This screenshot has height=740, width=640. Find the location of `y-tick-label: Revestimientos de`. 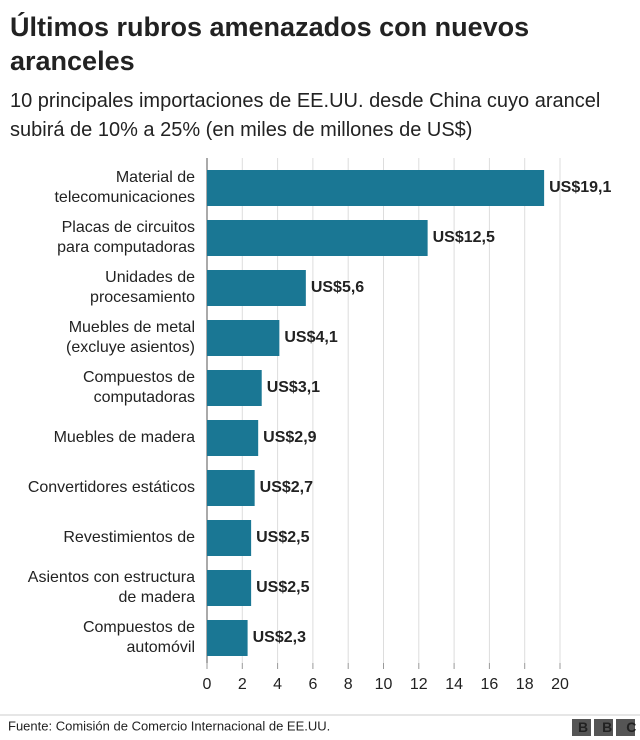

y-tick-label: Revestimientos de is located at coordinates (129, 537).